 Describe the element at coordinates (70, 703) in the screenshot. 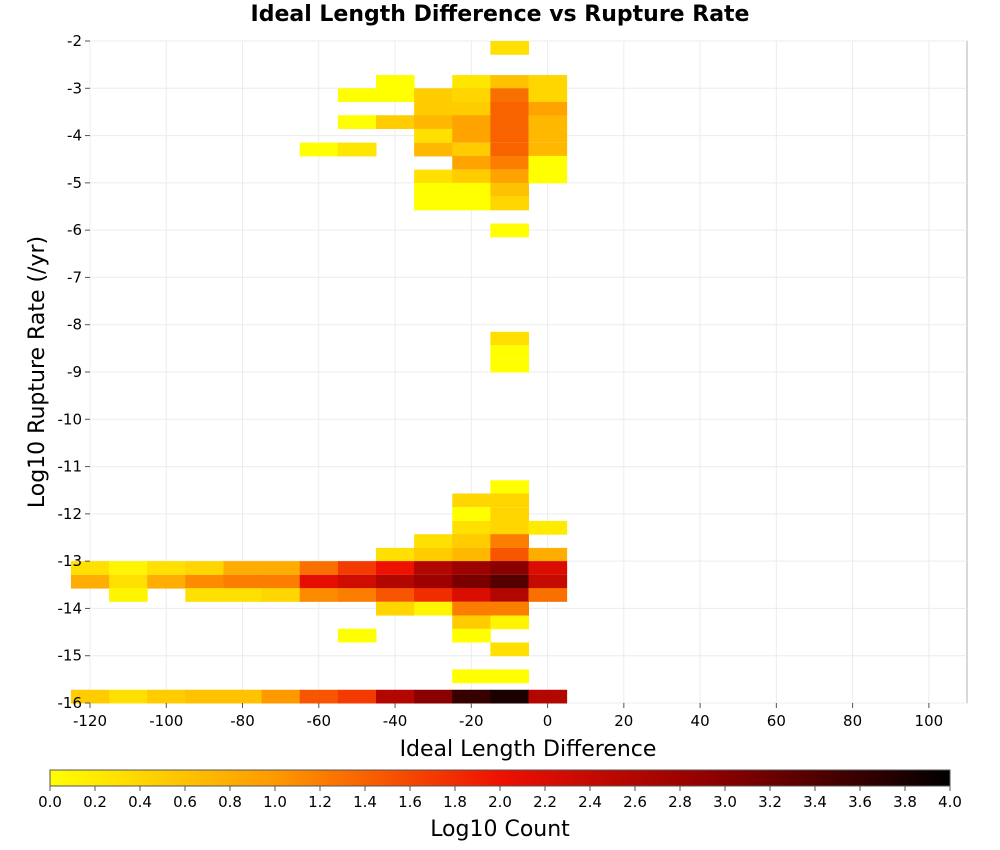

I see `y-tick-label: -16` at that location.